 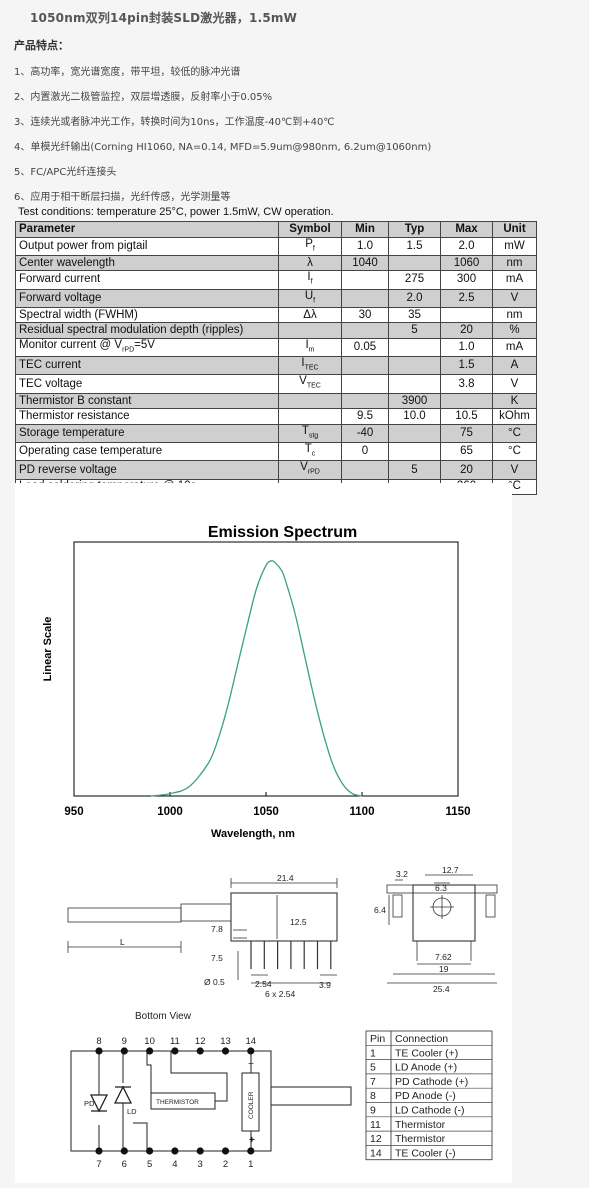 I want to click on cell-max: 10.5, so click(x=466, y=416).